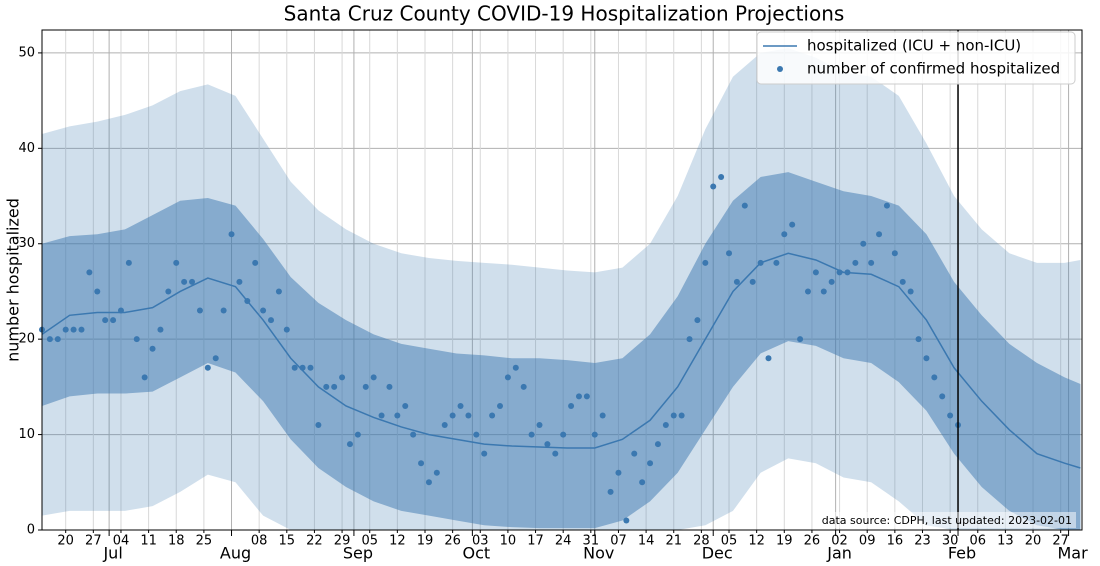  I want to click on legend-label: number of confirmed hospitalized, so click(933, 69).